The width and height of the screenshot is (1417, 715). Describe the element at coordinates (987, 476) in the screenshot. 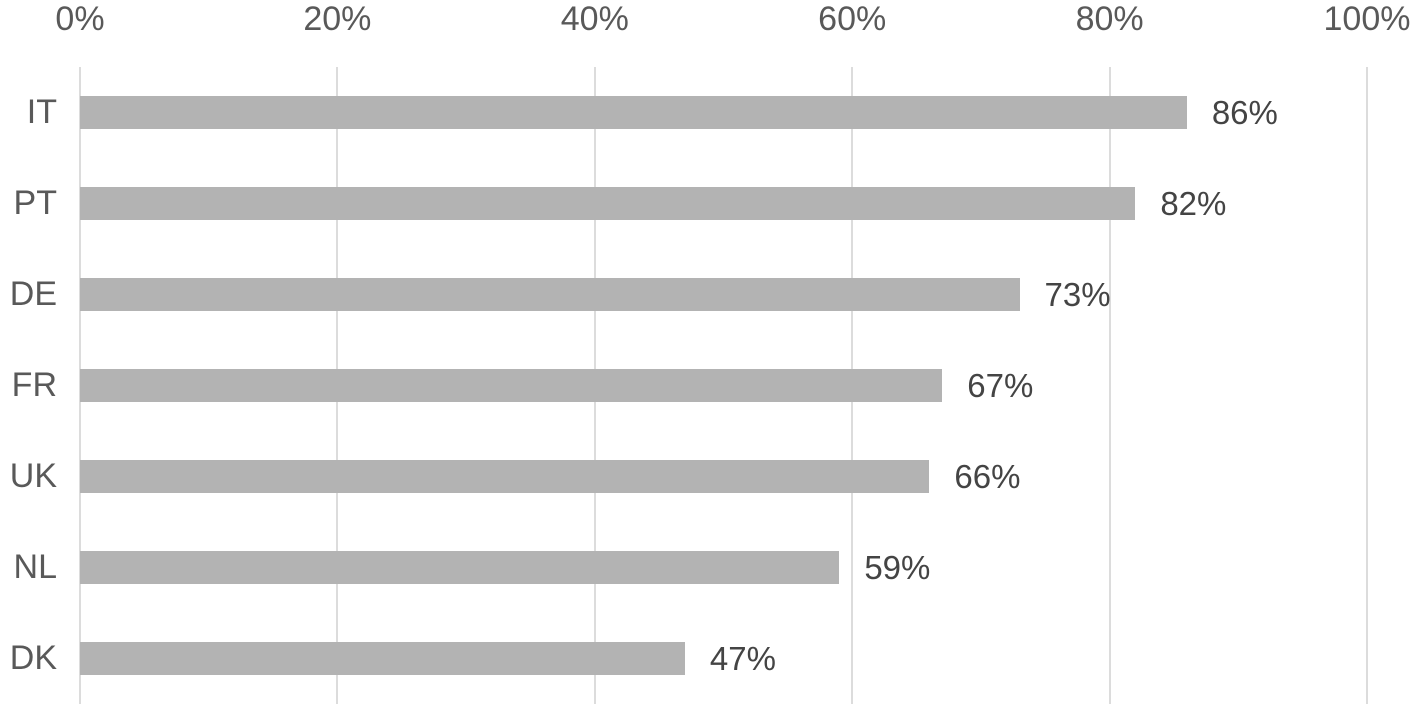

I see `data-label: 66%` at that location.